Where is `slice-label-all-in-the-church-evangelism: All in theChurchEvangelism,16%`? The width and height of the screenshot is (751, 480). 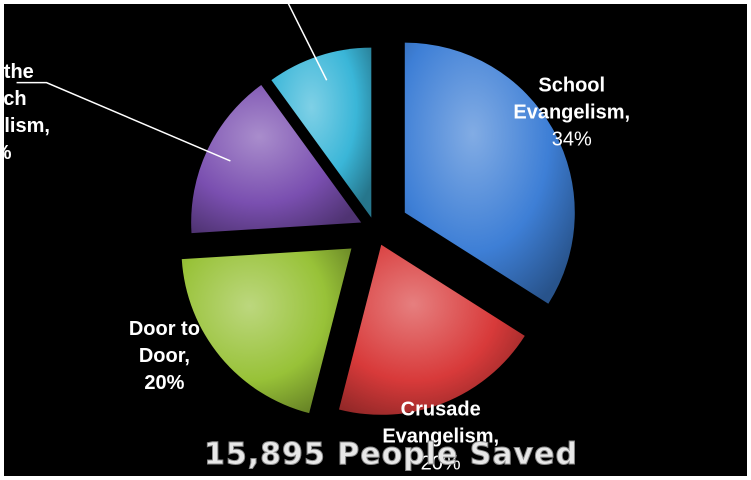 slice-label-all-in-the-church-evangelism: All in theChurchEvangelism,16% is located at coordinates (27, 112).